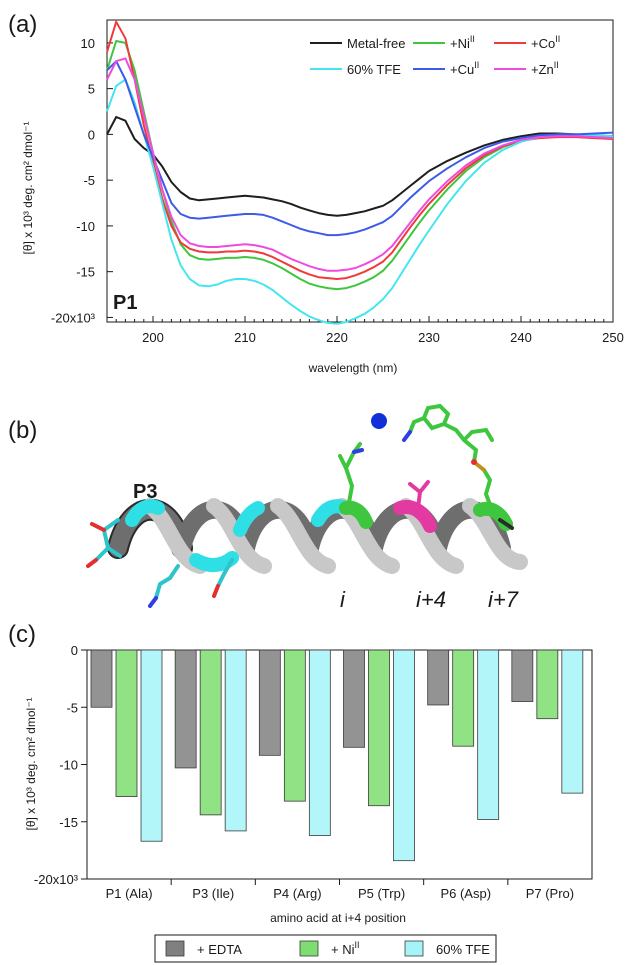 The image size is (628, 965). What do you see at coordinates (353, 368) in the screenshot?
I see `panel-a-x-axis-label: wavelength (nm)` at bounding box center [353, 368].